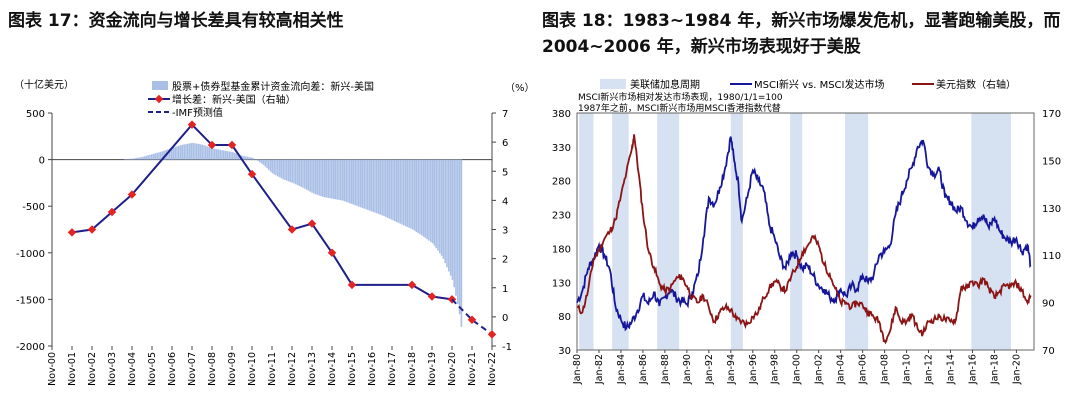  I want to click on x-tick-label: Nov-14, so click(332, 369).